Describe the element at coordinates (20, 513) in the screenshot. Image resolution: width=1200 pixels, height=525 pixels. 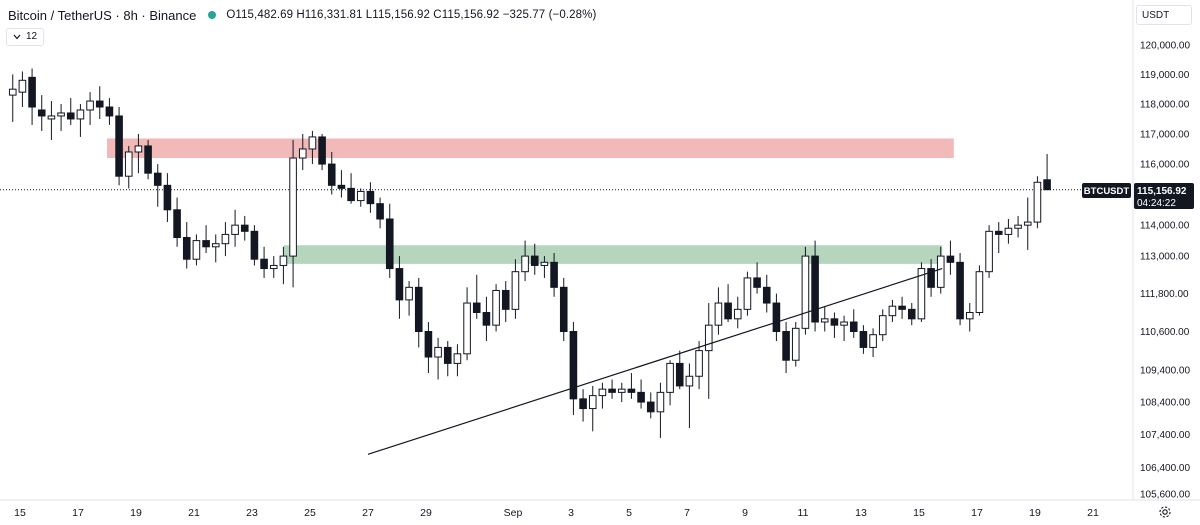
I see `date-tick-label: 15` at that location.